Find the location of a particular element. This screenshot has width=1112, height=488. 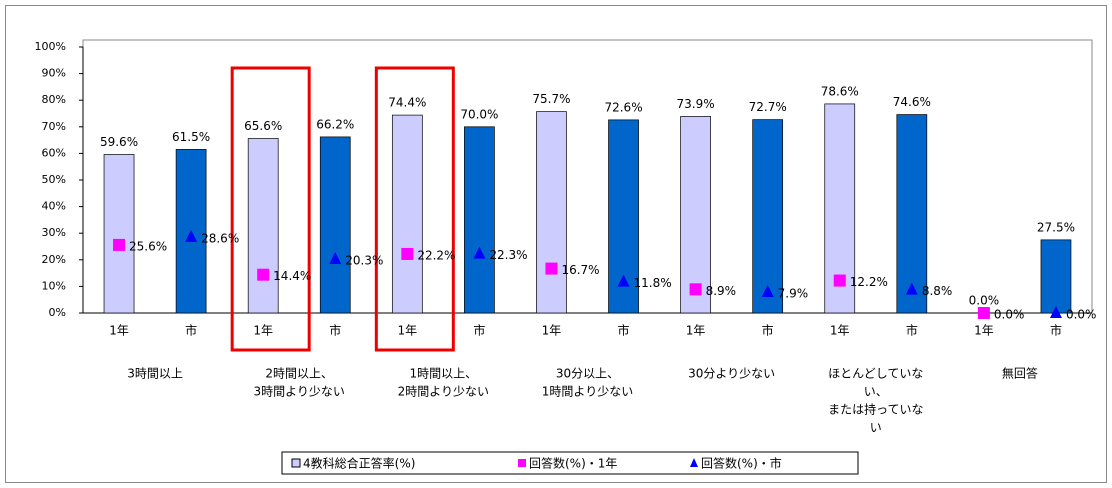

data-label: 28.6% is located at coordinates (220, 238).